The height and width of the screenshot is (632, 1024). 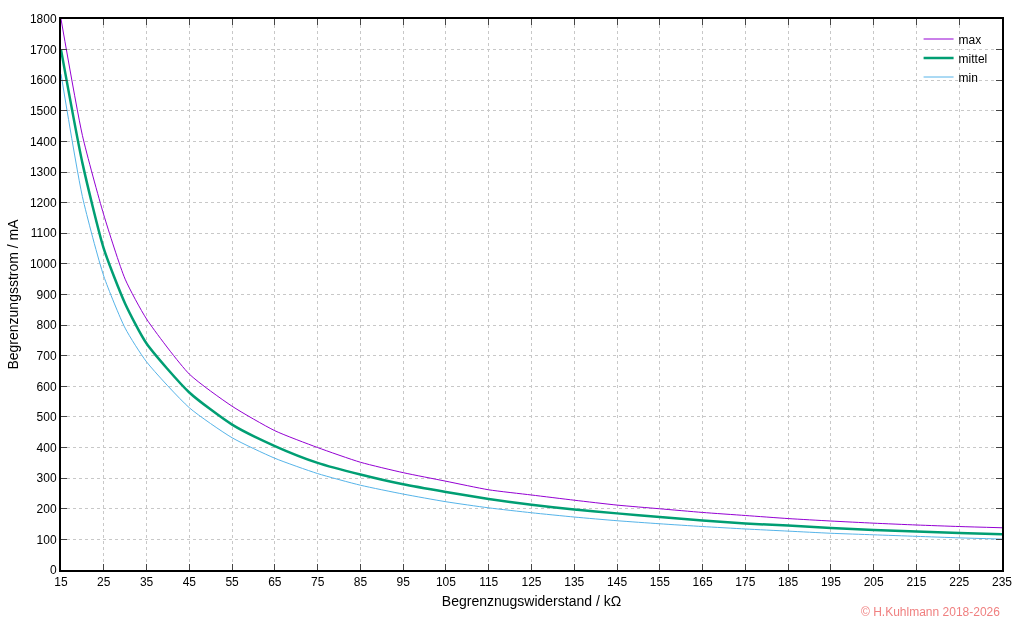 What do you see at coordinates (574, 582) in the screenshot?
I see `x-tick-label: 135` at bounding box center [574, 582].